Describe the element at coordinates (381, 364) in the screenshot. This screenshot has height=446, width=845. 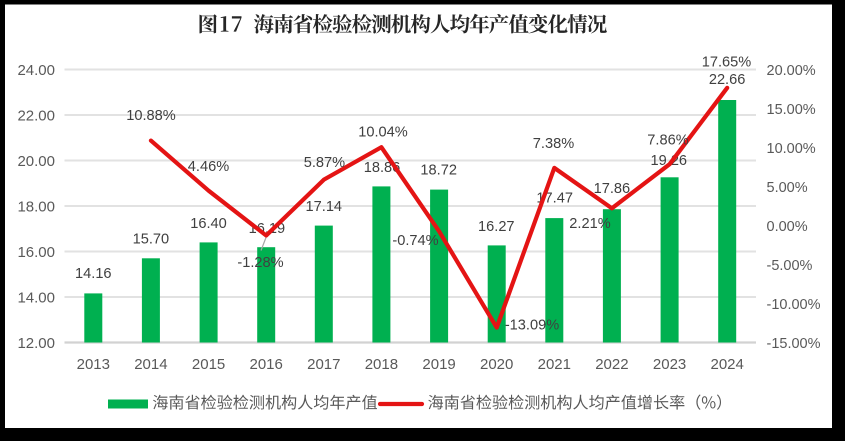
I see `svg-text: 2018` at that location.